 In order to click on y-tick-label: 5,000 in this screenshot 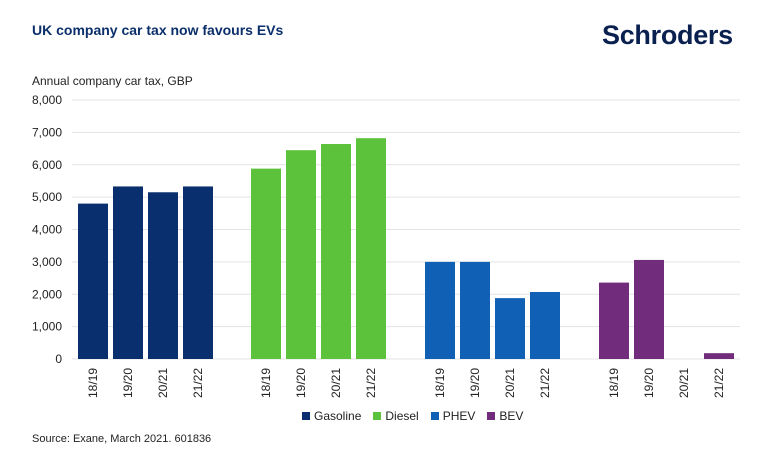, I will do `click(47, 197)`.